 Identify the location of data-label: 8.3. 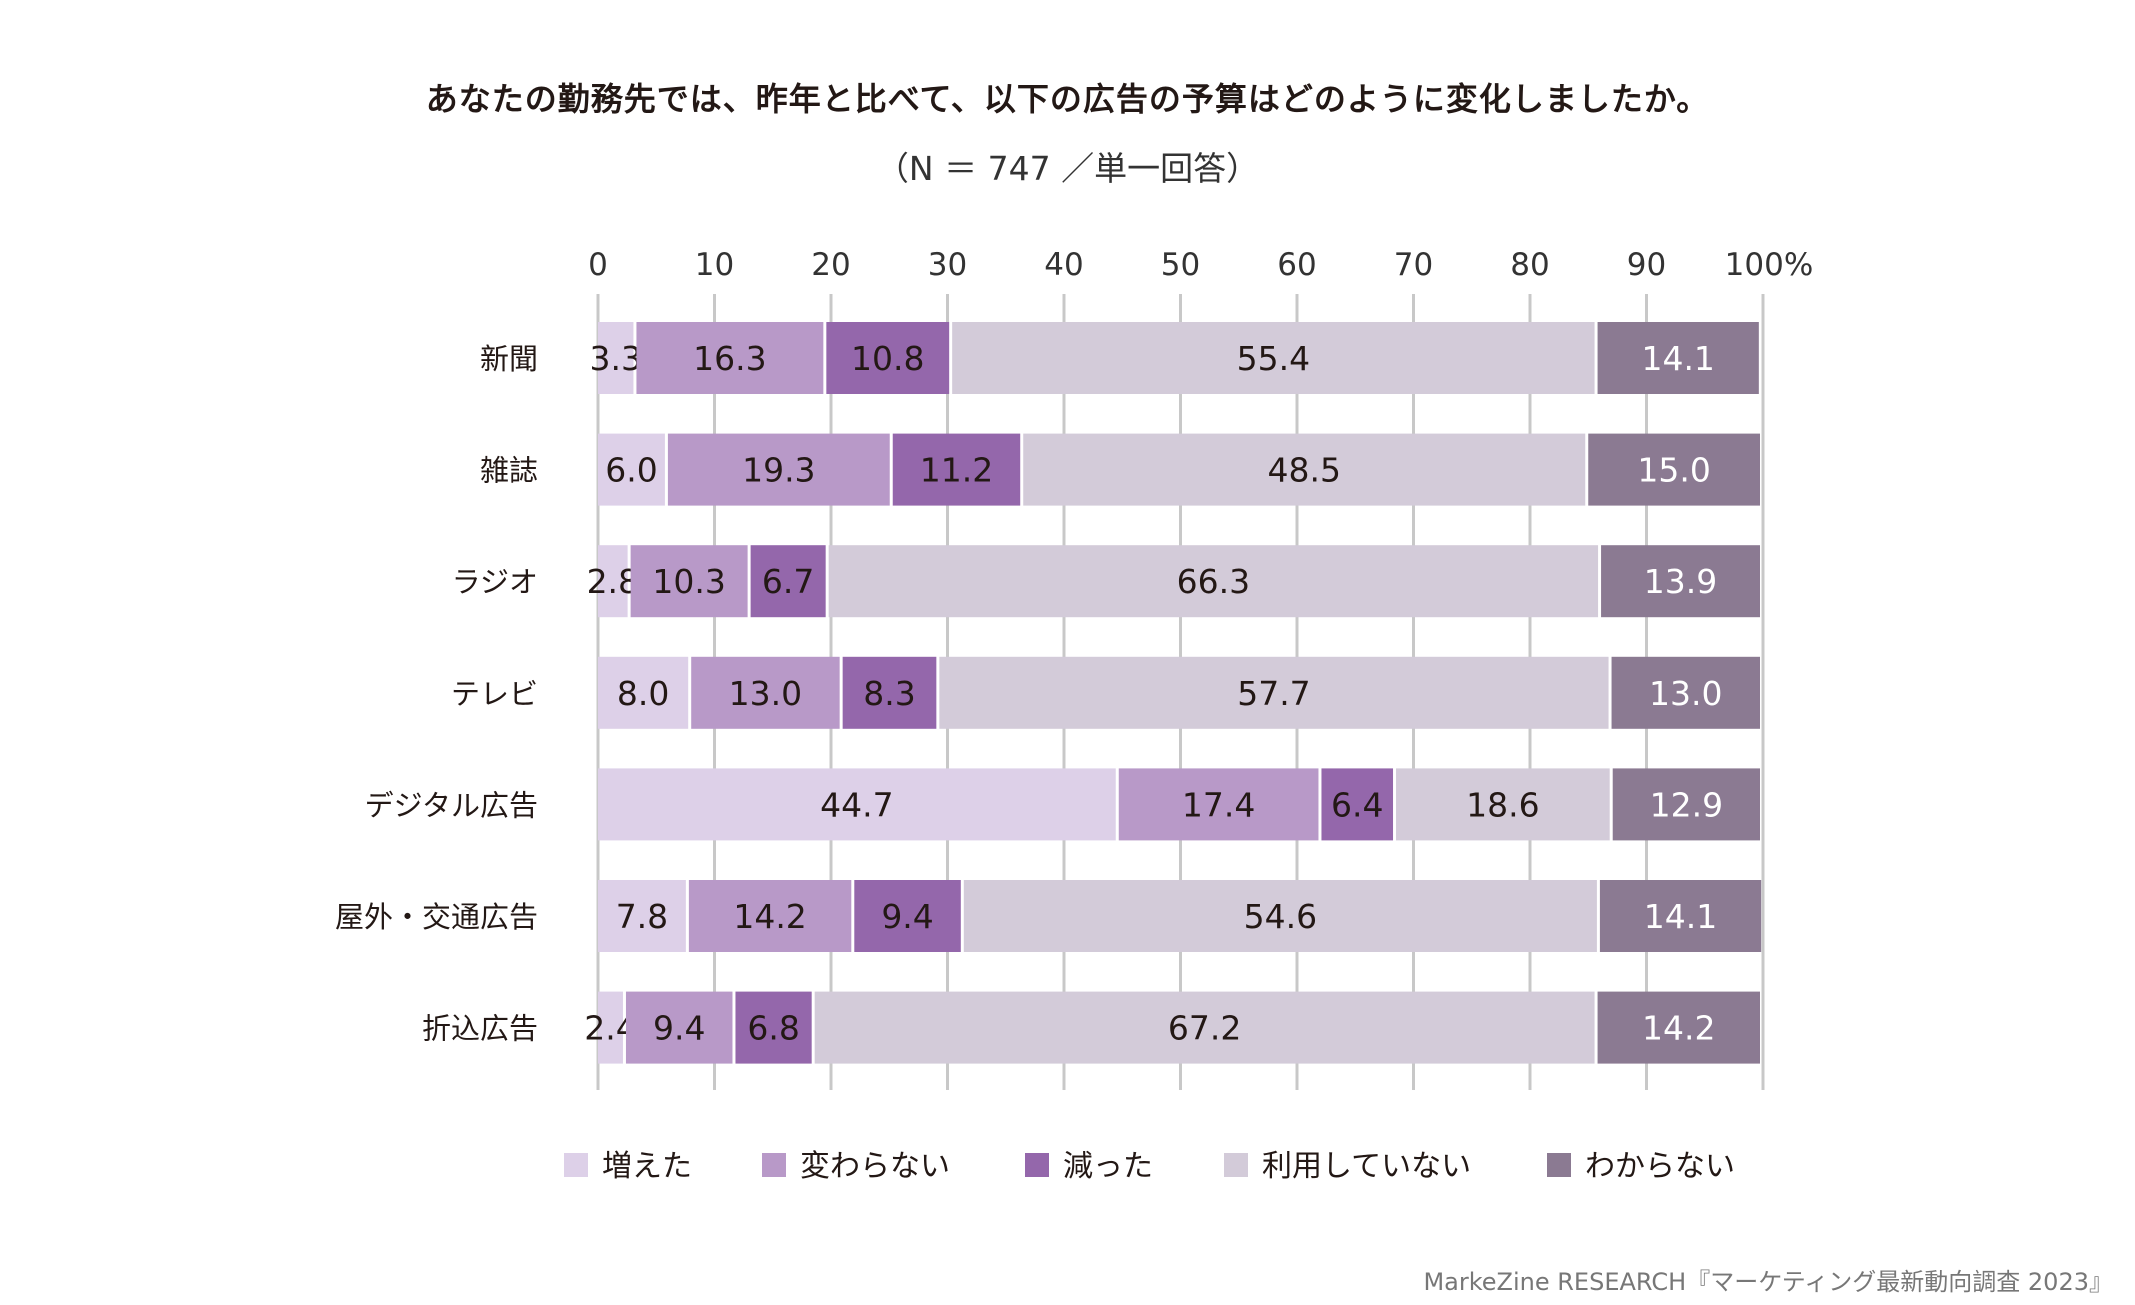
(889, 693).